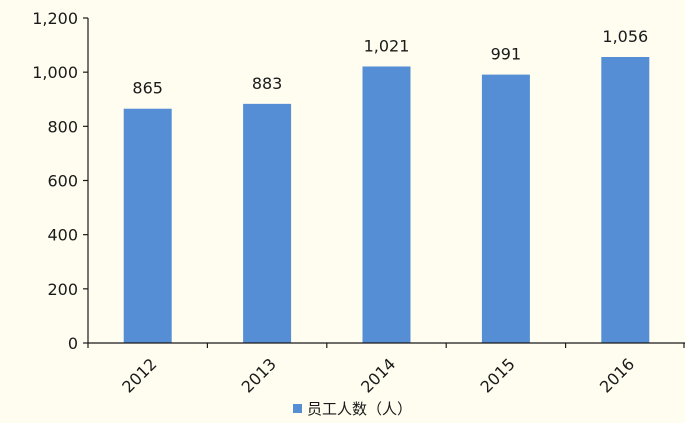 The width and height of the screenshot is (685, 423). Describe the element at coordinates (506, 54) in the screenshot. I see `bar-value-label: 991` at that location.